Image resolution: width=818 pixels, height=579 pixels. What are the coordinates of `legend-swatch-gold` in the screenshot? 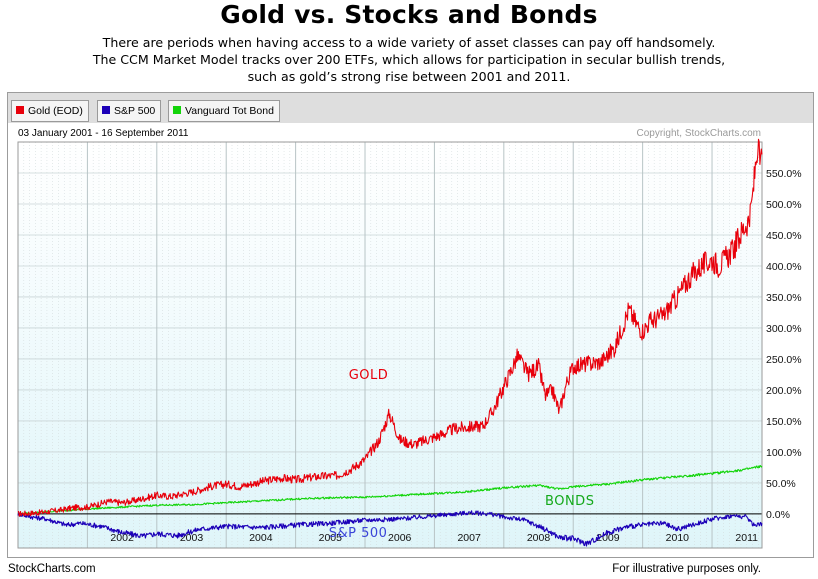 It's located at (20, 110).